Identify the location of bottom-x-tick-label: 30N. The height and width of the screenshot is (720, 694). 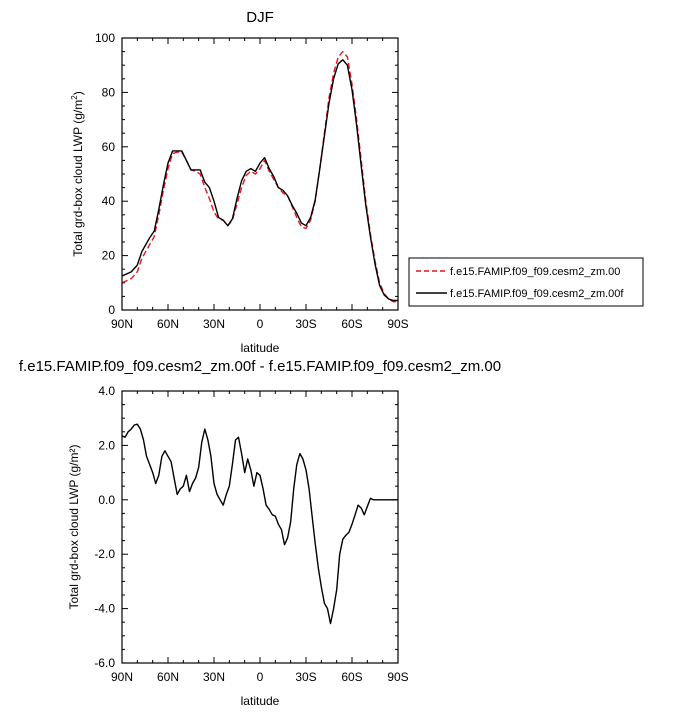
(214, 677).